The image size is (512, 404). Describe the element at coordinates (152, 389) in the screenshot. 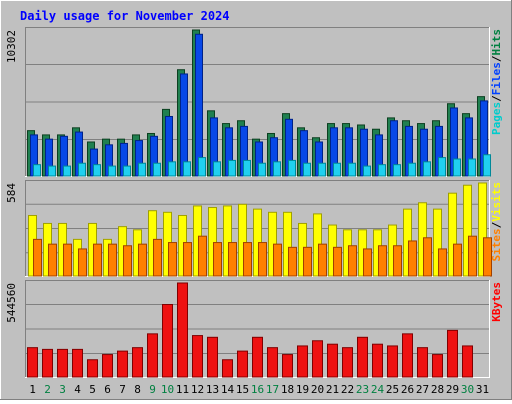

I see `x-tick-label-day-9: 9` at that location.